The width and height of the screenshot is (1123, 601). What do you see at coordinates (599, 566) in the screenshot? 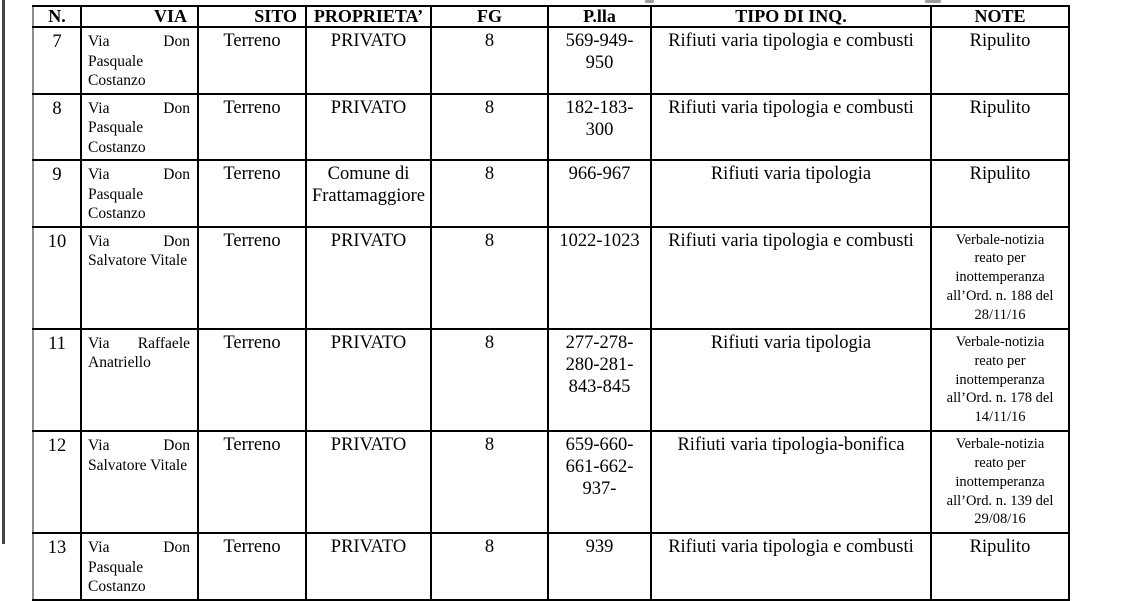
I see `cell-plla: 939` at bounding box center [599, 566].